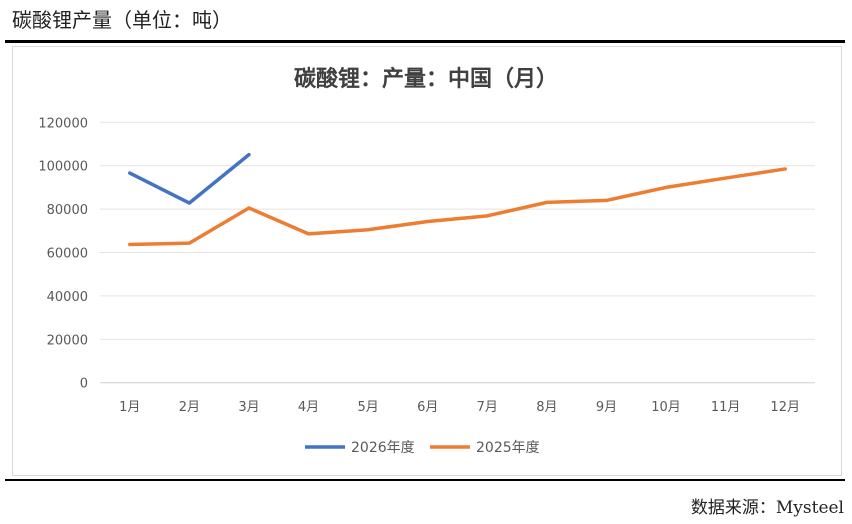  Describe the element at coordinates (67, 297) in the screenshot. I see `y-tick-label: 40000` at that location.